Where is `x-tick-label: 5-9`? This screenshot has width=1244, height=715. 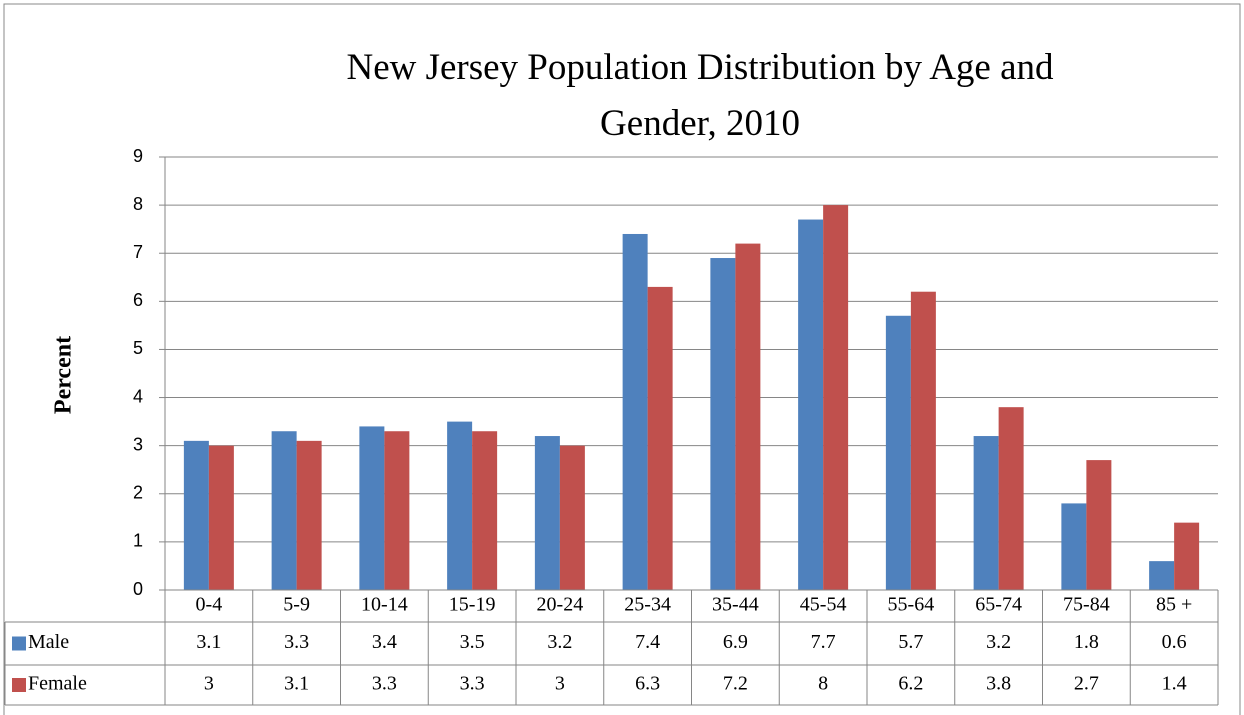
x-tick-label: 5-9 is located at coordinates (296, 605).